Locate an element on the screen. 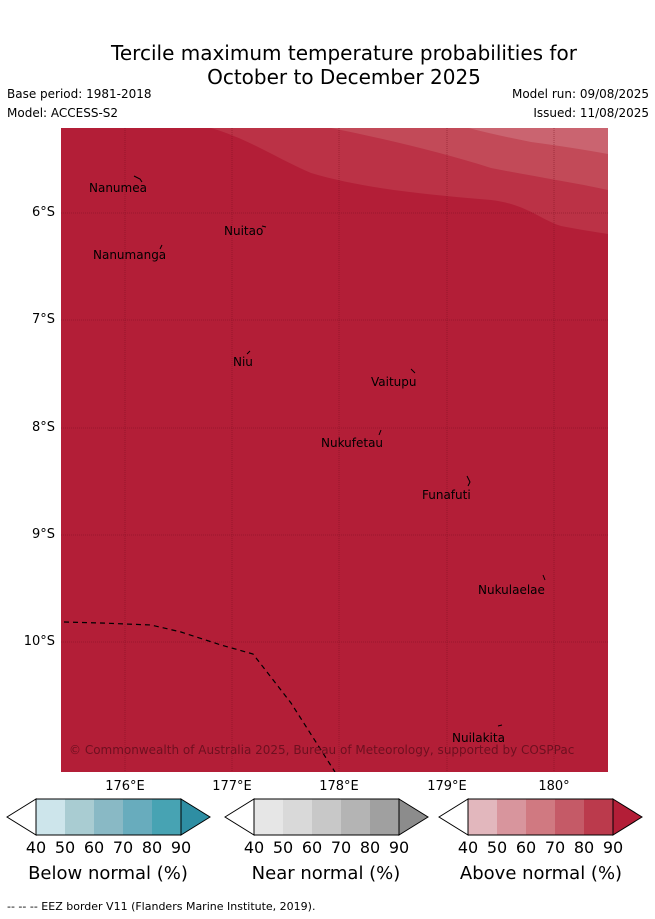 The width and height of the screenshot is (655, 919). colorbar-below-normal is located at coordinates (108, 817).